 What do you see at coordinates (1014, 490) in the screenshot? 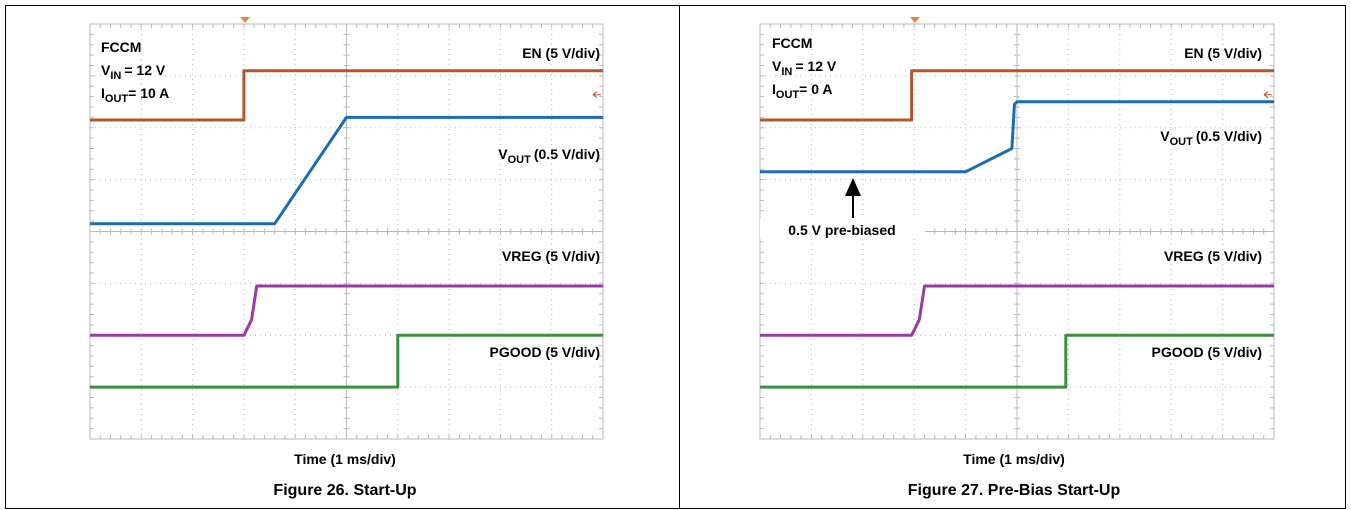
I see `figure-caption: Figure 27. Pre-Bias Start-Up` at bounding box center [1014, 490].